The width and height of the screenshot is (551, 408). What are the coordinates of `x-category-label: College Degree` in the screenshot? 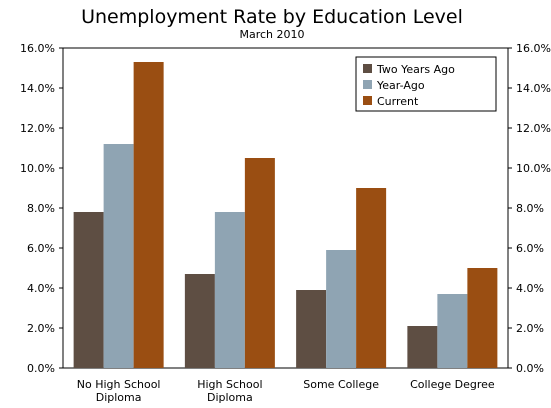 It's located at (452, 384).